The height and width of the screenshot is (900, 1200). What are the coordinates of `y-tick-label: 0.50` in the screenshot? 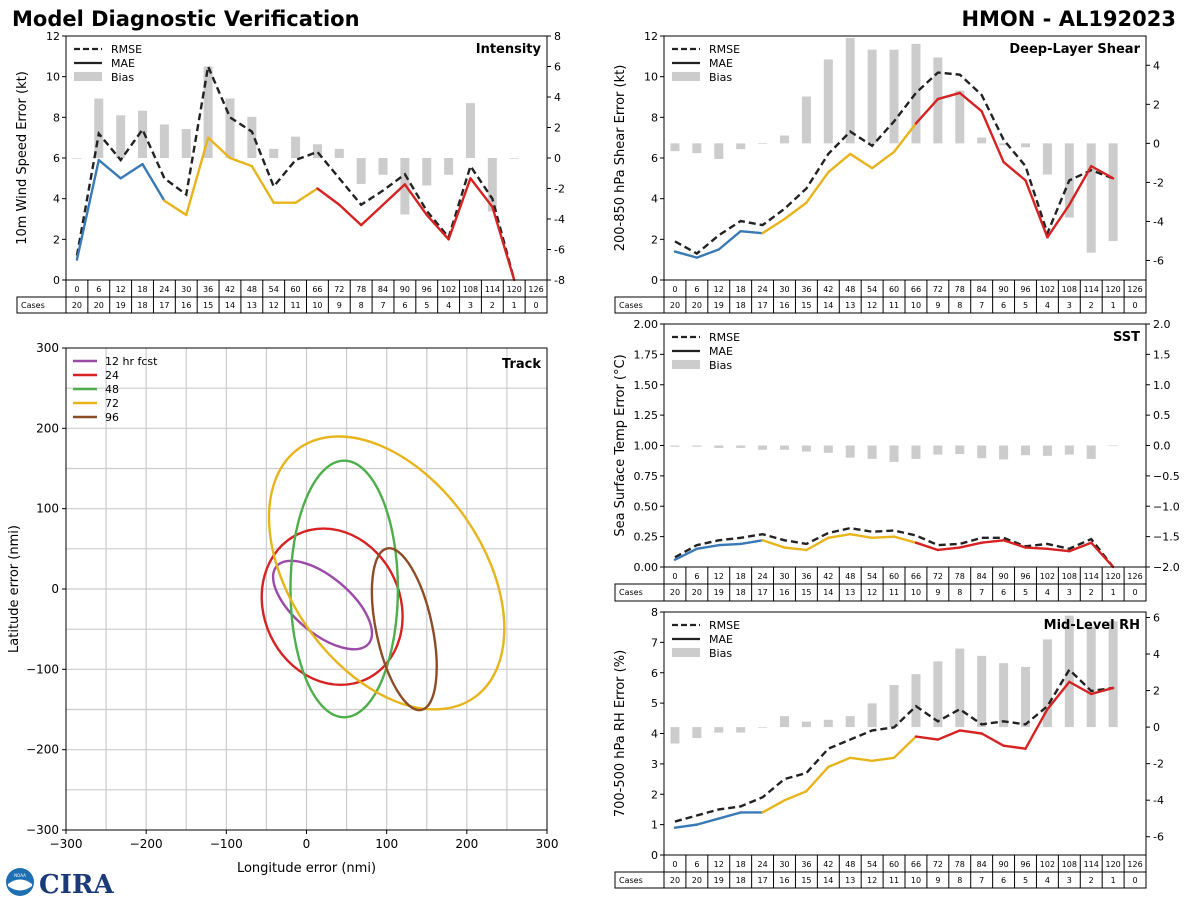 It's located at (646, 506).